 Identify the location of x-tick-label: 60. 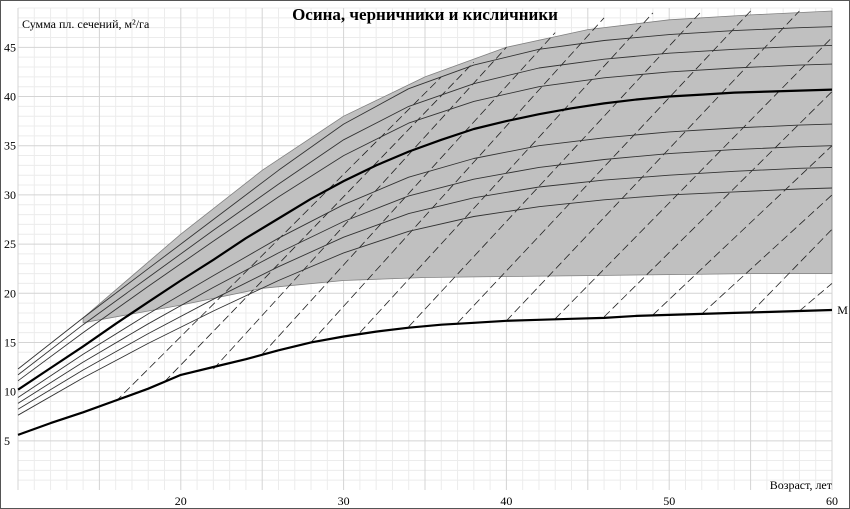
(832, 501).